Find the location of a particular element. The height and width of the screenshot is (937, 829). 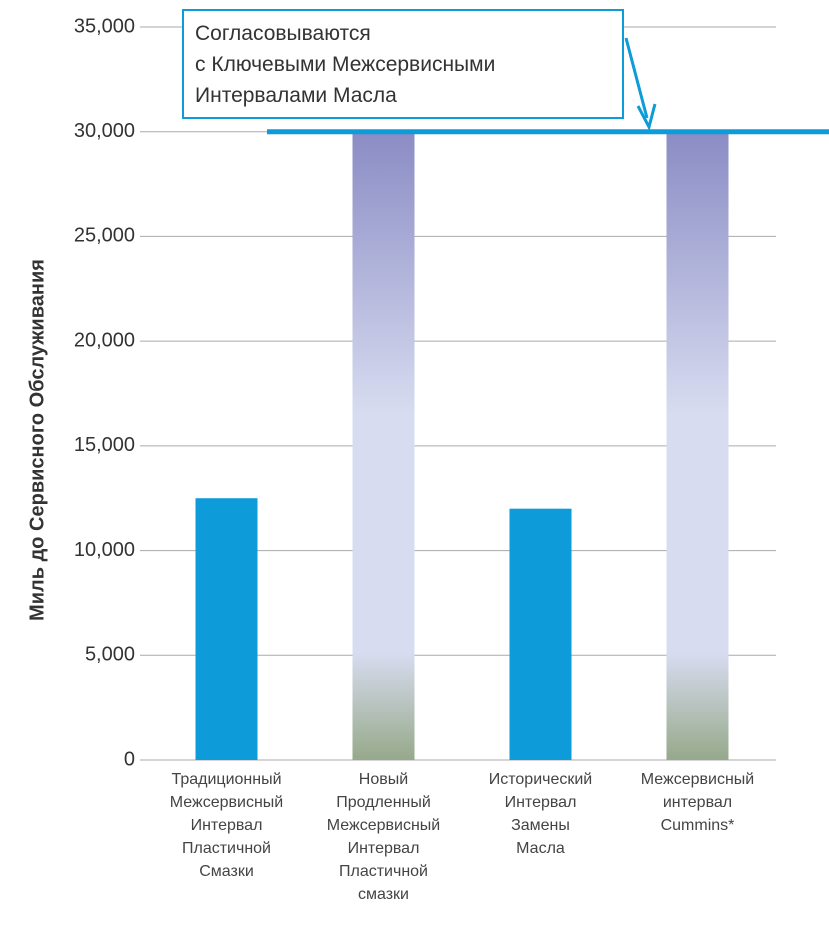

annotation-text: Согласовываются is located at coordinates (283, 33).